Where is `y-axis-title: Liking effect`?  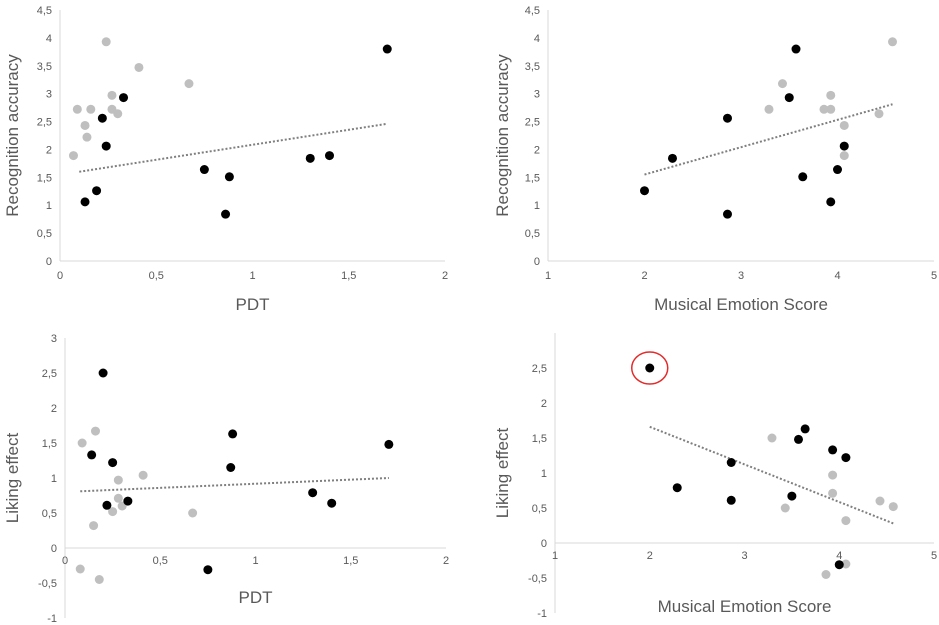 y-axis-title: Liking effect is located at coordinates (502, 473).